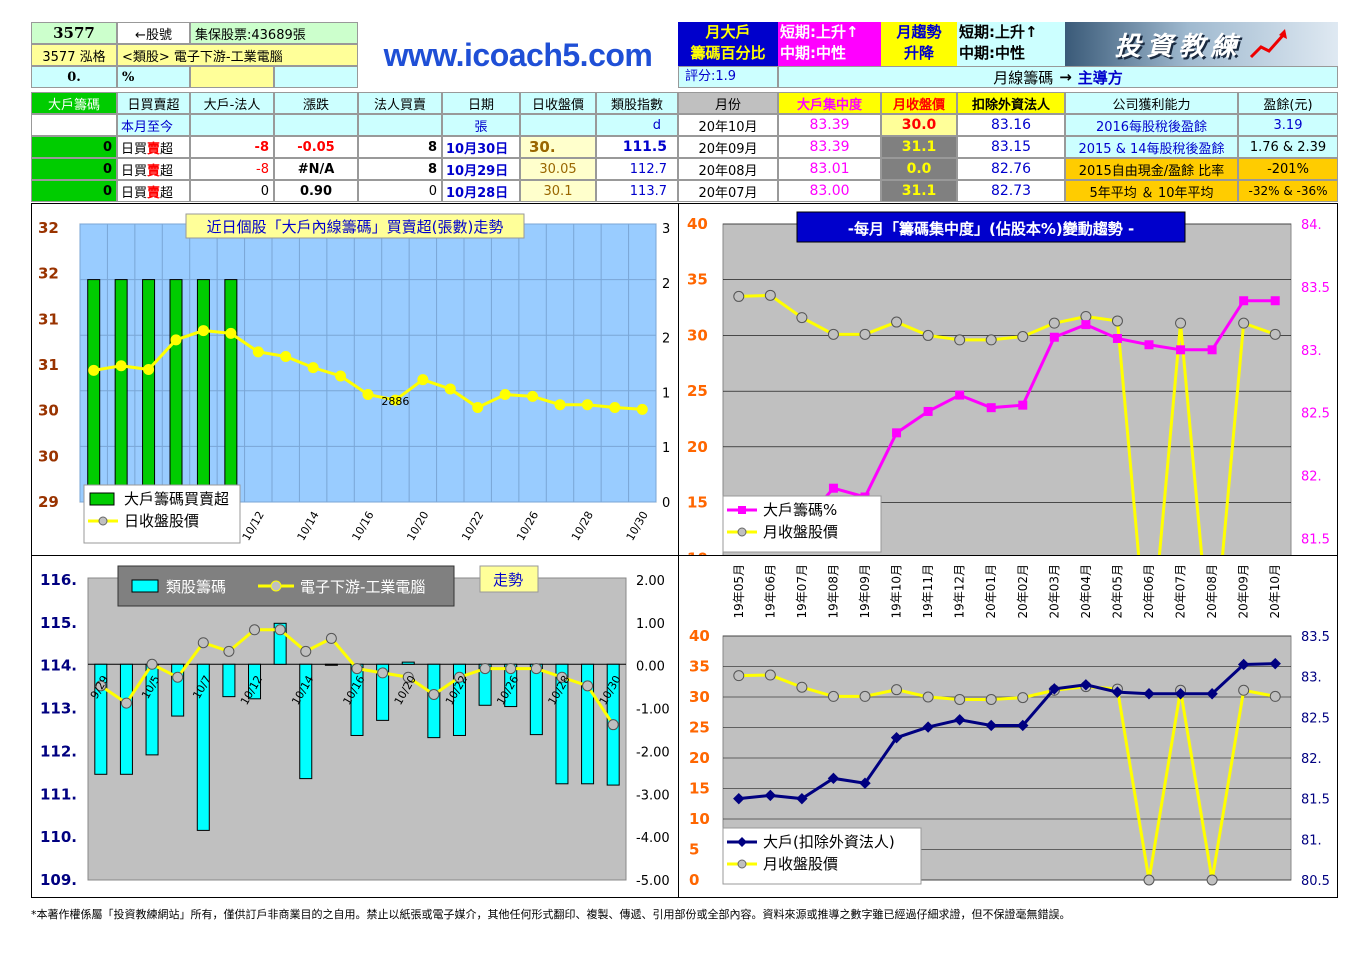 The height and width of the screenshot is (967, 1366). I want to click on x-tick-label: 10/16, so click(362, 526).